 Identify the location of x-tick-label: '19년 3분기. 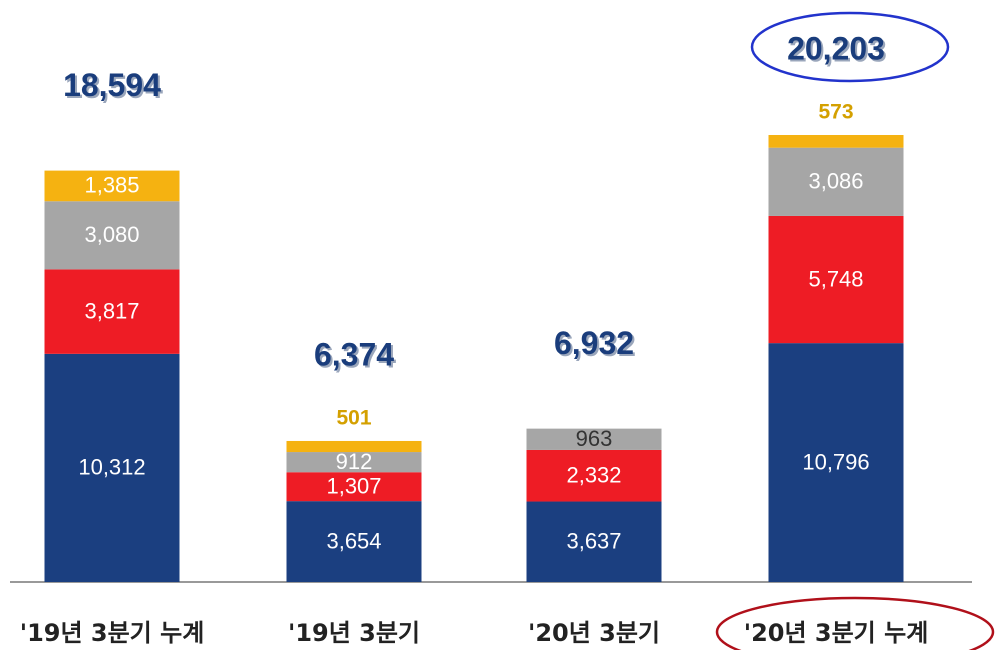
(354, 633).